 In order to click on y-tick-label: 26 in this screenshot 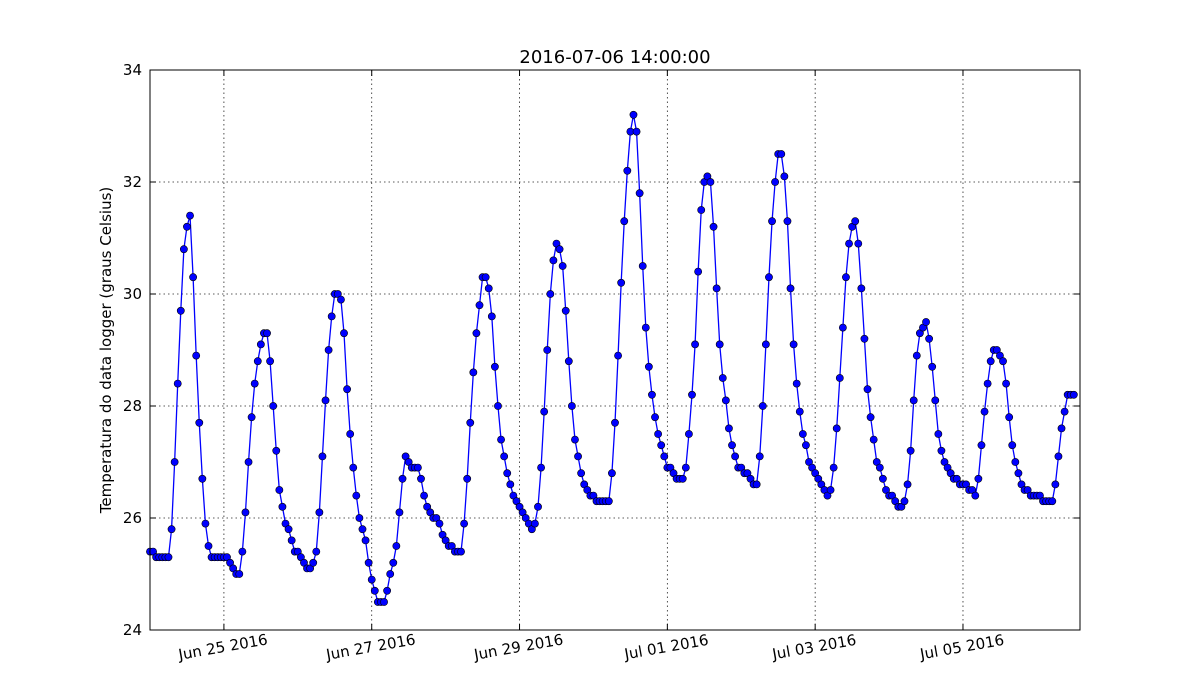, I will do `click(132, 518)`.